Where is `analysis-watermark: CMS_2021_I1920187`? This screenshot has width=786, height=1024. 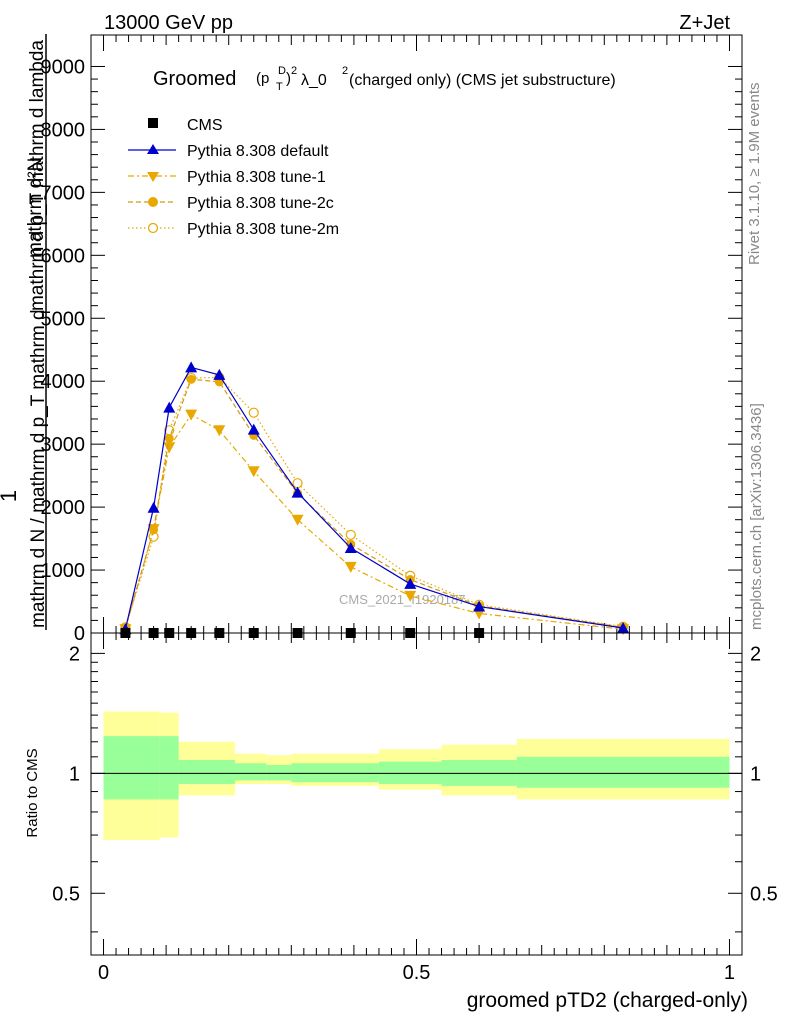
analysis-watermark: CMS_2021_I1920187 is located at coordinates (402, 599).